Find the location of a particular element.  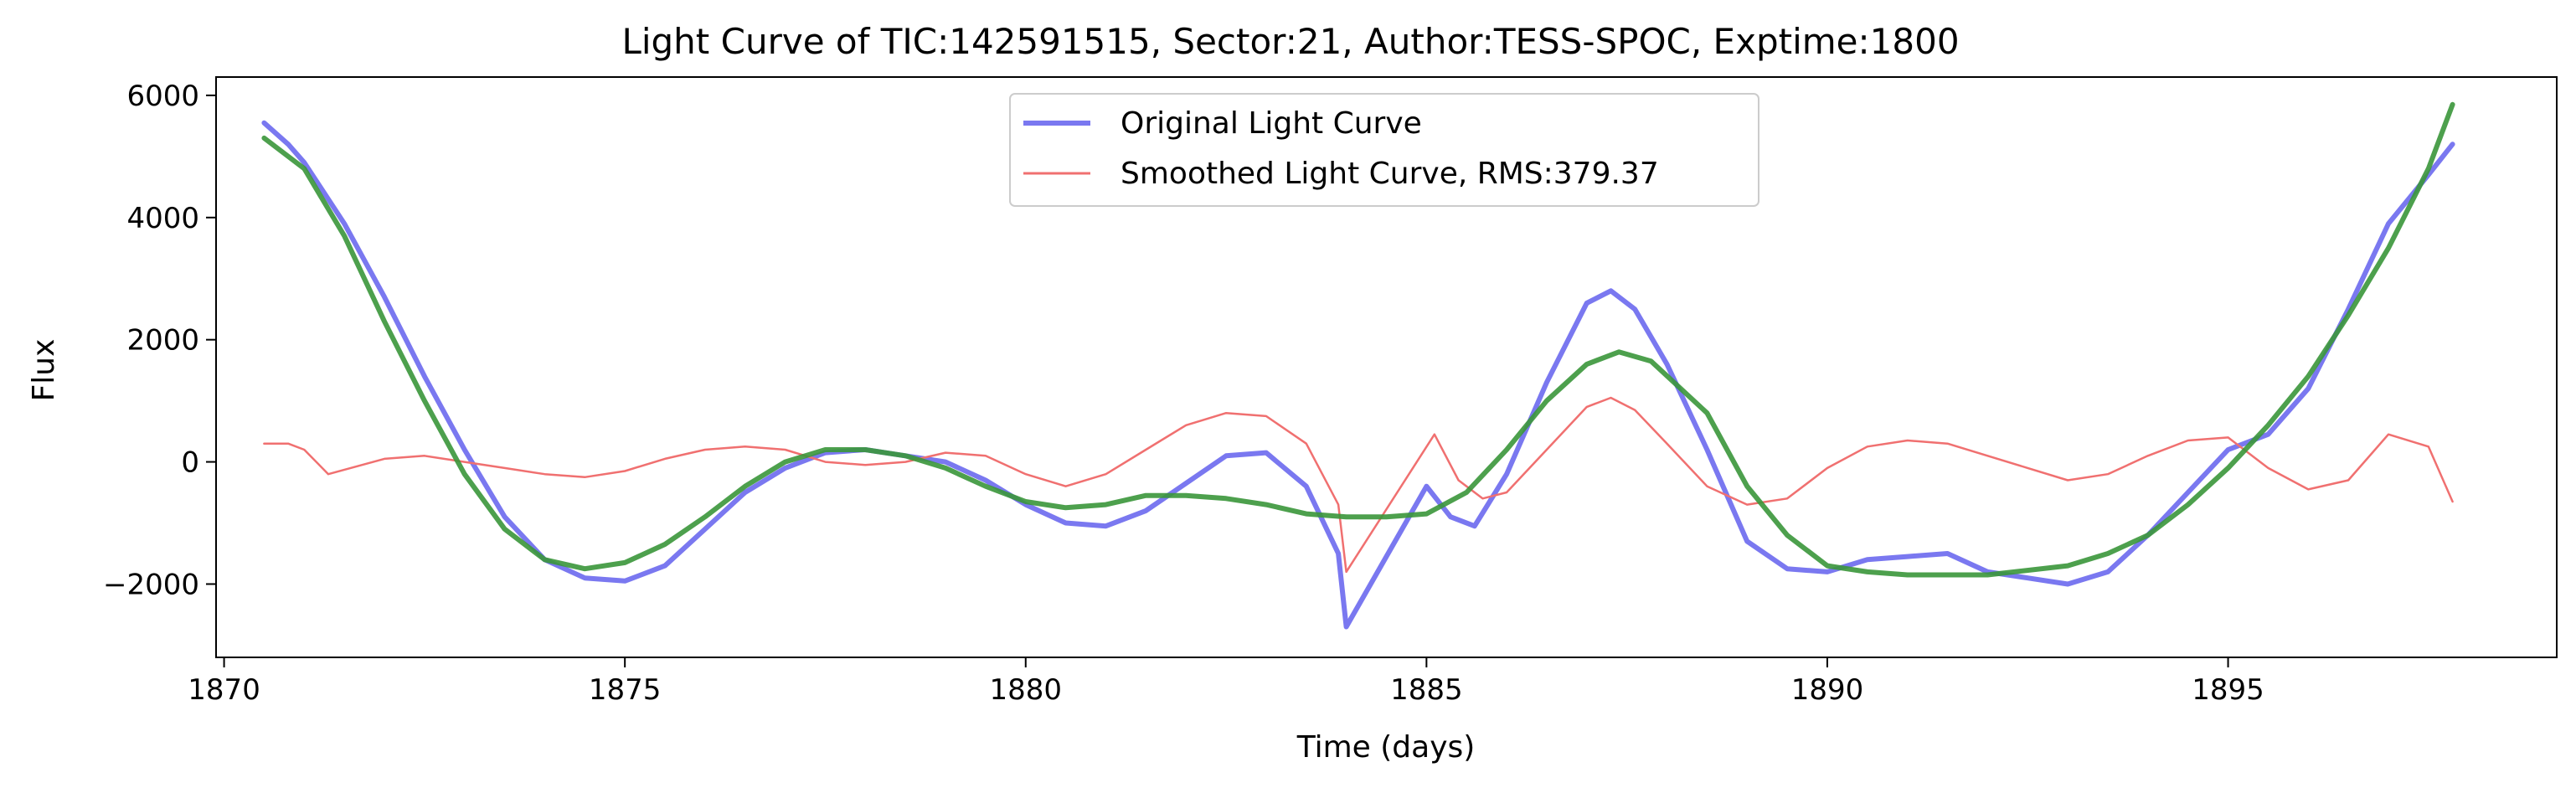

x-tick-label: 1890 is located at coordinates (1827, 690).